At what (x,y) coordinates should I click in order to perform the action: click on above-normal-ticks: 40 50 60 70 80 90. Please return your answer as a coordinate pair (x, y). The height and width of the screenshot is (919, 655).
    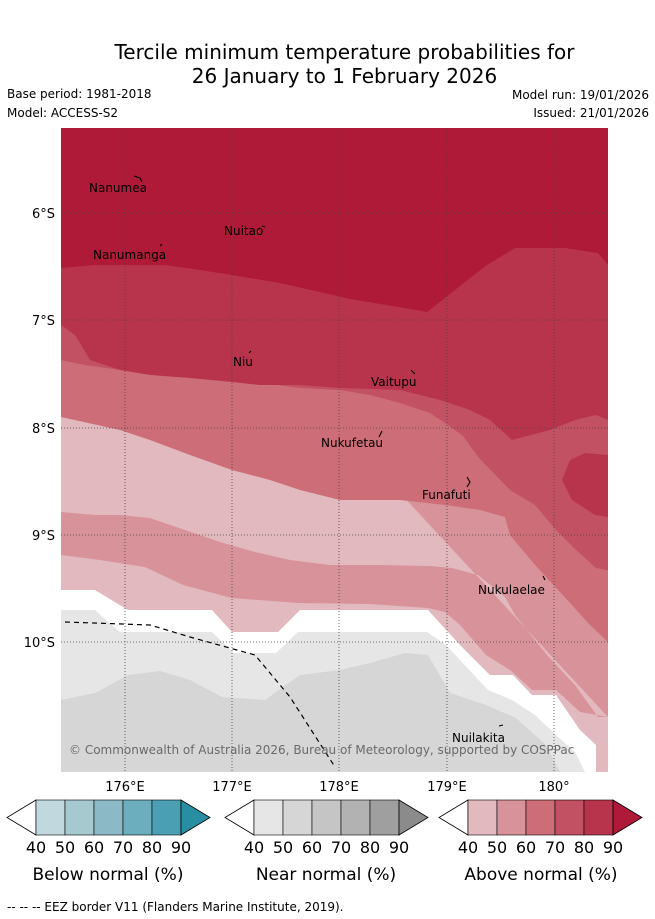
    Looking at the image, I should click on (540, 847).